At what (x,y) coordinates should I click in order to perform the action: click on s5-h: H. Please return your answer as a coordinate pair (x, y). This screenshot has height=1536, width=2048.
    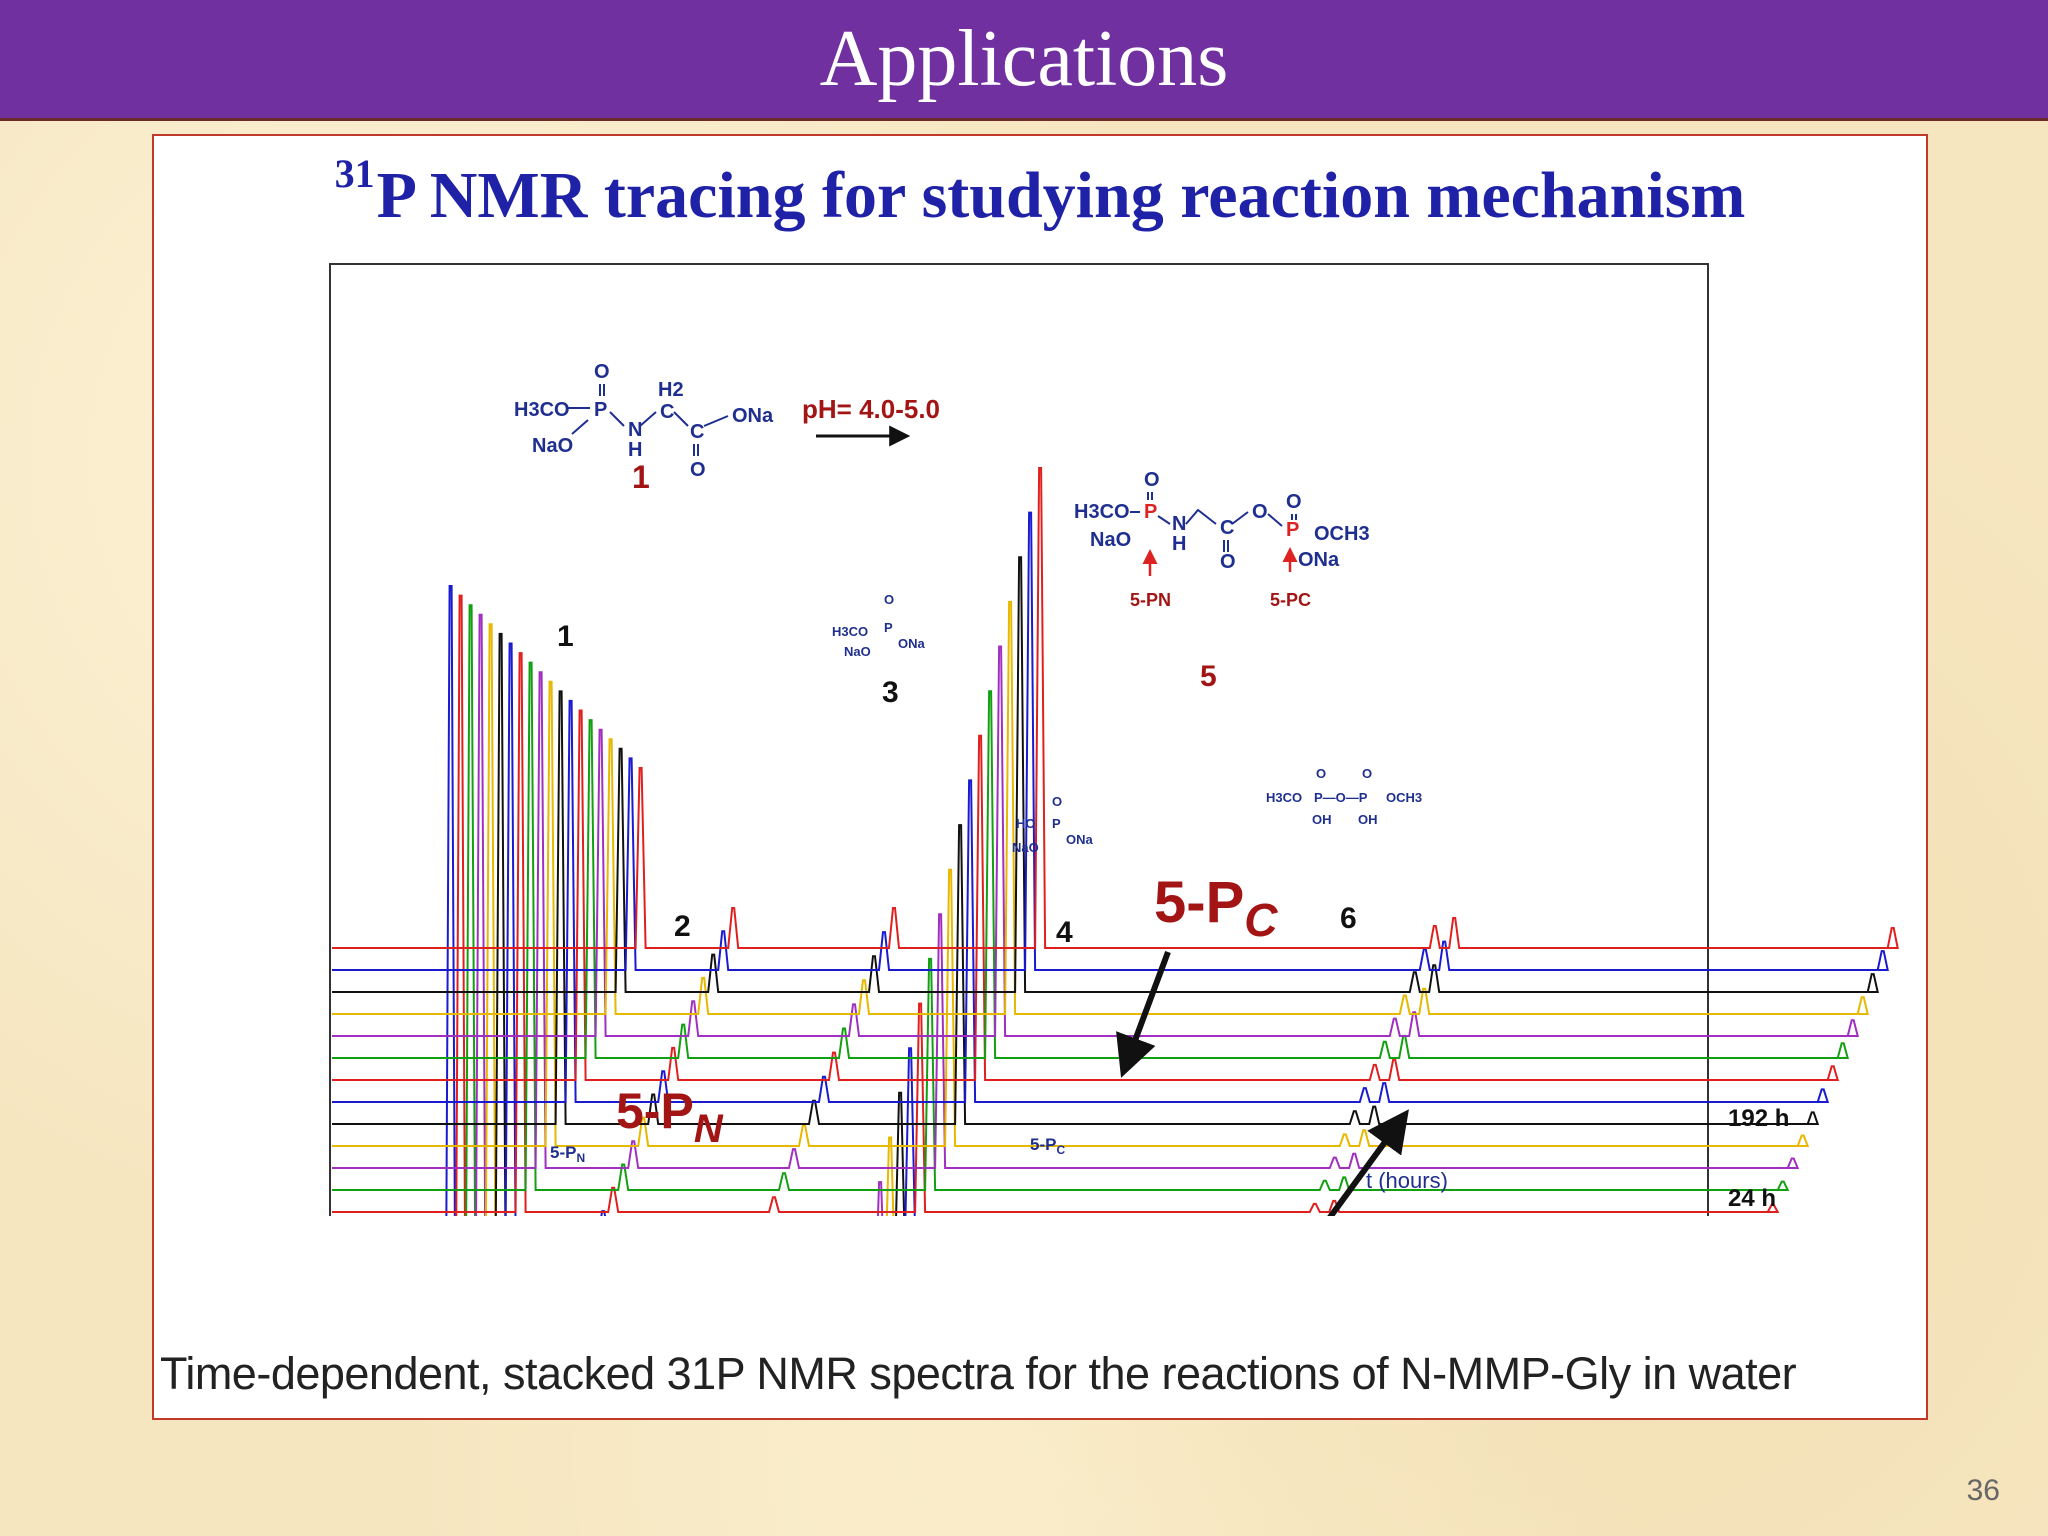
    Looking at the image, I should click on (1179, 544).